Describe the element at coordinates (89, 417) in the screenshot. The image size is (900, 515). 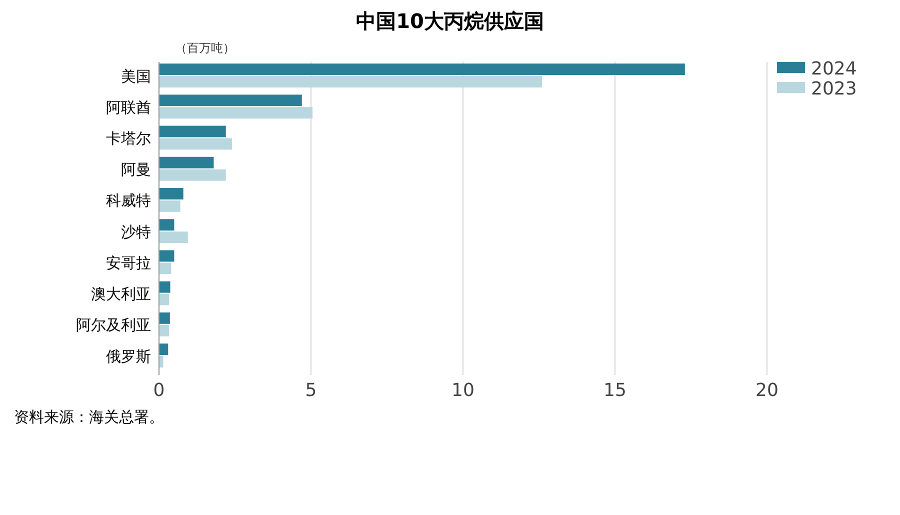
I see `text: 资料来源：海关总署。` at that location.